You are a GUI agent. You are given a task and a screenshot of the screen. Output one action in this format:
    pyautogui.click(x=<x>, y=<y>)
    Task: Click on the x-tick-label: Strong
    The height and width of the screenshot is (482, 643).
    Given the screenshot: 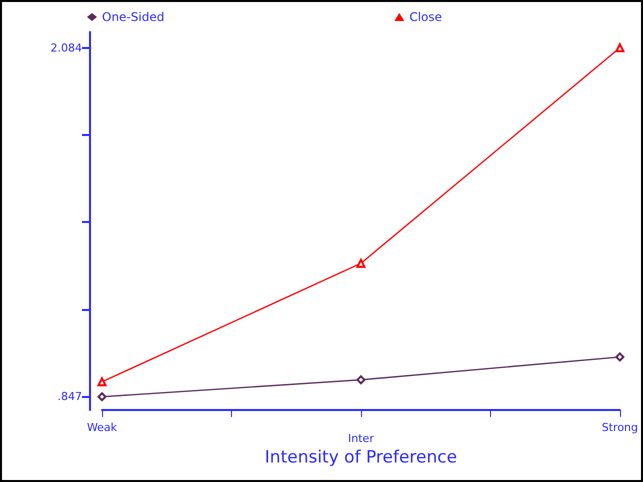 What is the action you would take?
    pyautogui.click(x=620, y=427)
    